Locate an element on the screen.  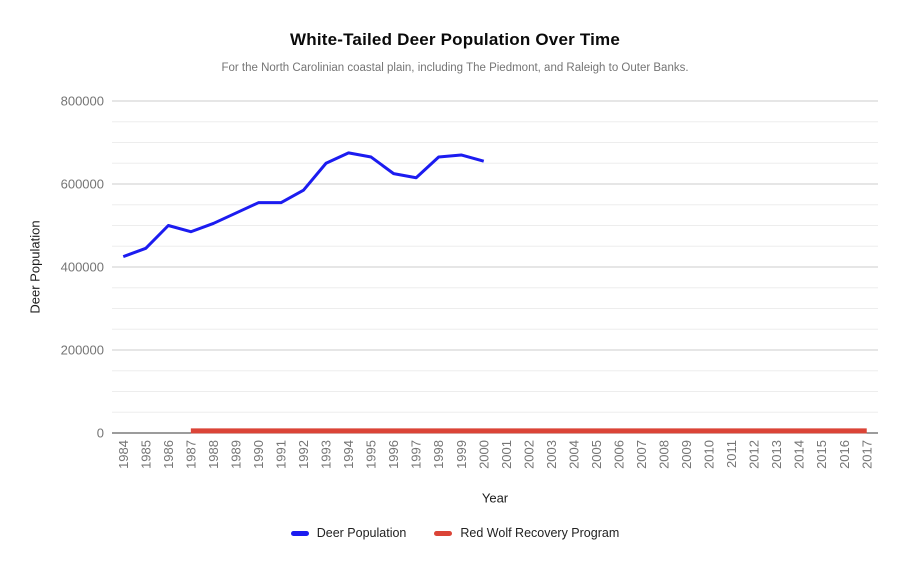
x-tick-label: 2003 is located at coordinates (551, 454).